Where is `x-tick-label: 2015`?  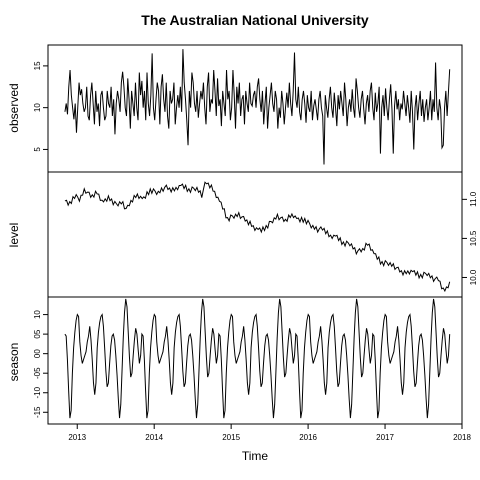
x-tick-label: 2015 is located at coordinates (231, 437).